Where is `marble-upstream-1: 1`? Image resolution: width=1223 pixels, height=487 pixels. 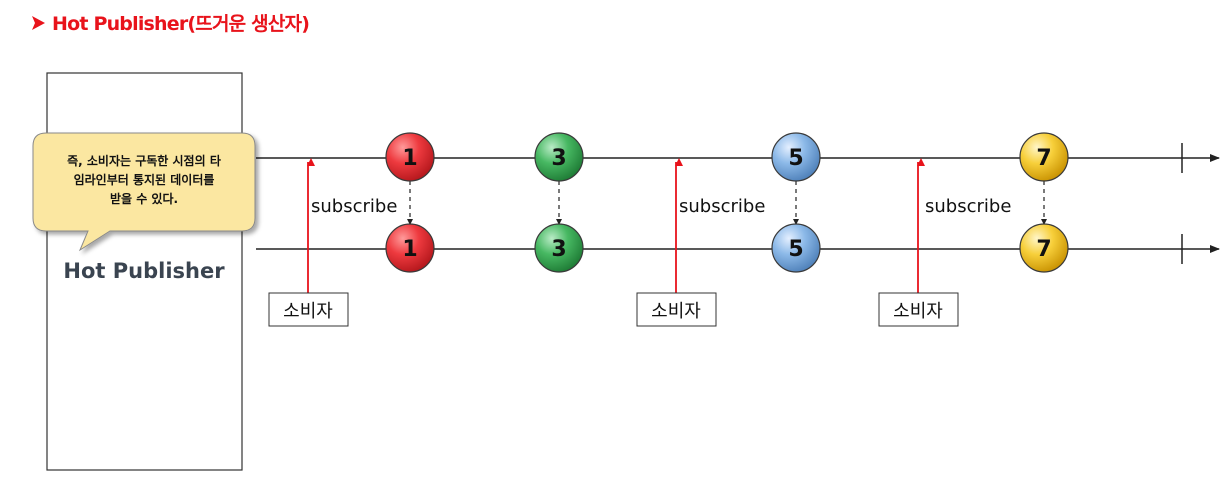 marble-upstream-1: 1 is located at coordinates (410, 157).